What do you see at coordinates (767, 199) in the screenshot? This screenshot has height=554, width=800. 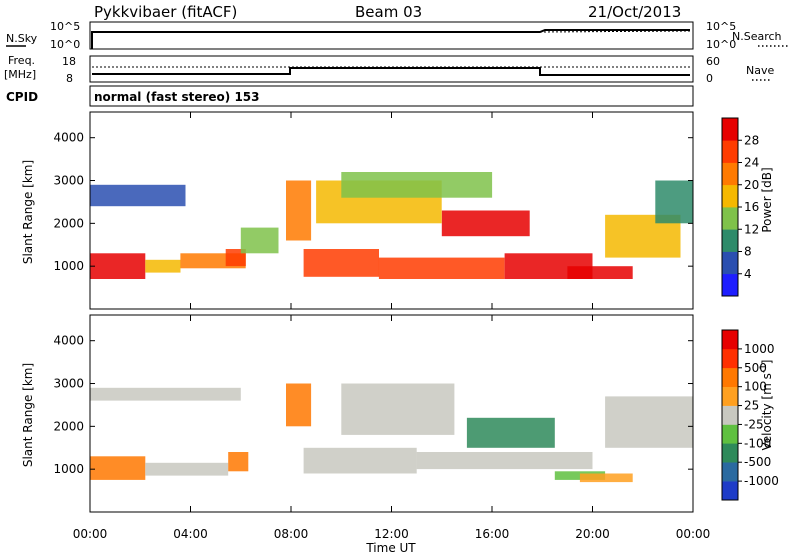 I see `power-colorbar-label: Power [dB]` at bounding box center [767, 199].